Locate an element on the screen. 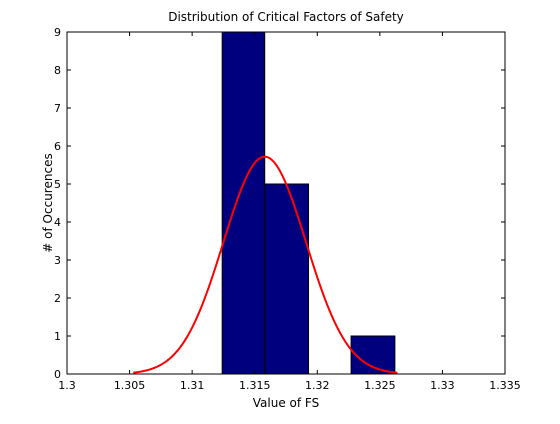 The height and width of the screenshot is (424, 560). x-tick-label: 1.325 is located at coordinates (380, 385).